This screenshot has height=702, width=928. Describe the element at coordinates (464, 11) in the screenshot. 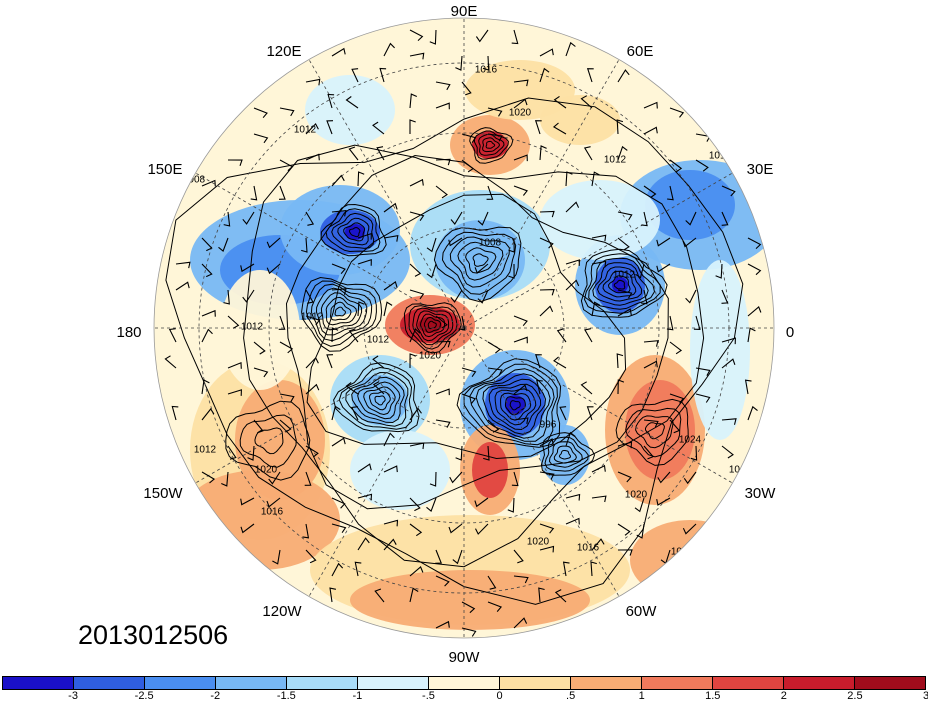

I see `longitude-label-90e: 90E` at that location.